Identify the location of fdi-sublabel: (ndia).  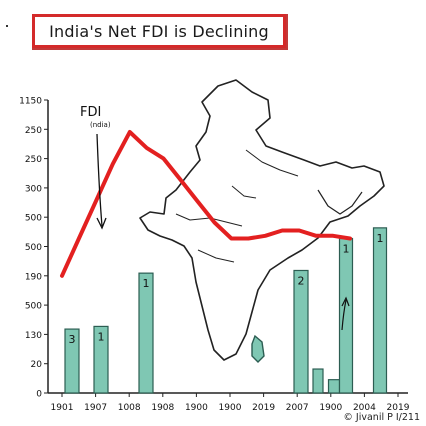
(100, 125).